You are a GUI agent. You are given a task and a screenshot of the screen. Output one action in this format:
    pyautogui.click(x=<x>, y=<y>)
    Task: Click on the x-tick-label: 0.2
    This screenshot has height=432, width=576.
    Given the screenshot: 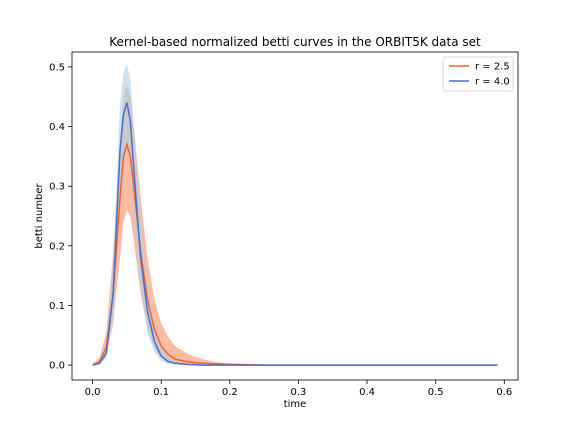 What is the action you would take?
    pyautogui.click(x=230, y=392)
    